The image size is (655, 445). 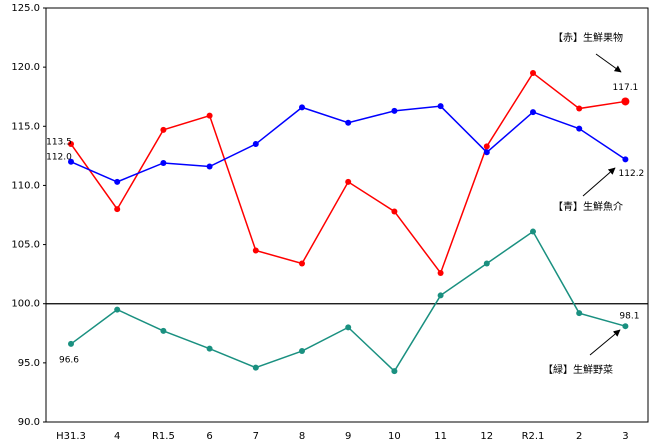 What do you see at coordinates (29, 363) in the screenshot?
I see `y-tick-label: 95.0` at bounding box center [29, 363].